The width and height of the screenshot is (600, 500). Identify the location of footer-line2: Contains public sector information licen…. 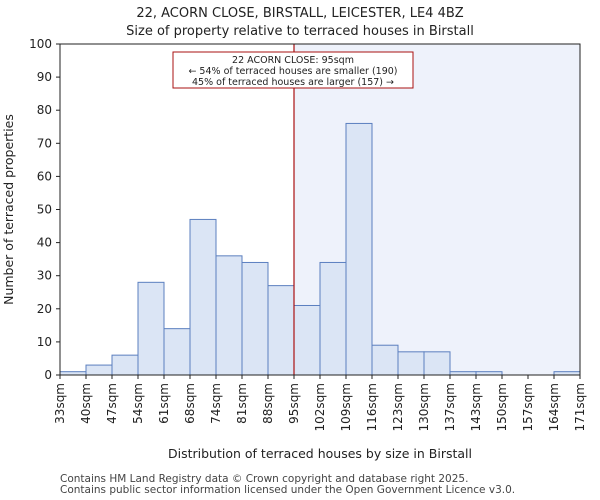
(288, 490).